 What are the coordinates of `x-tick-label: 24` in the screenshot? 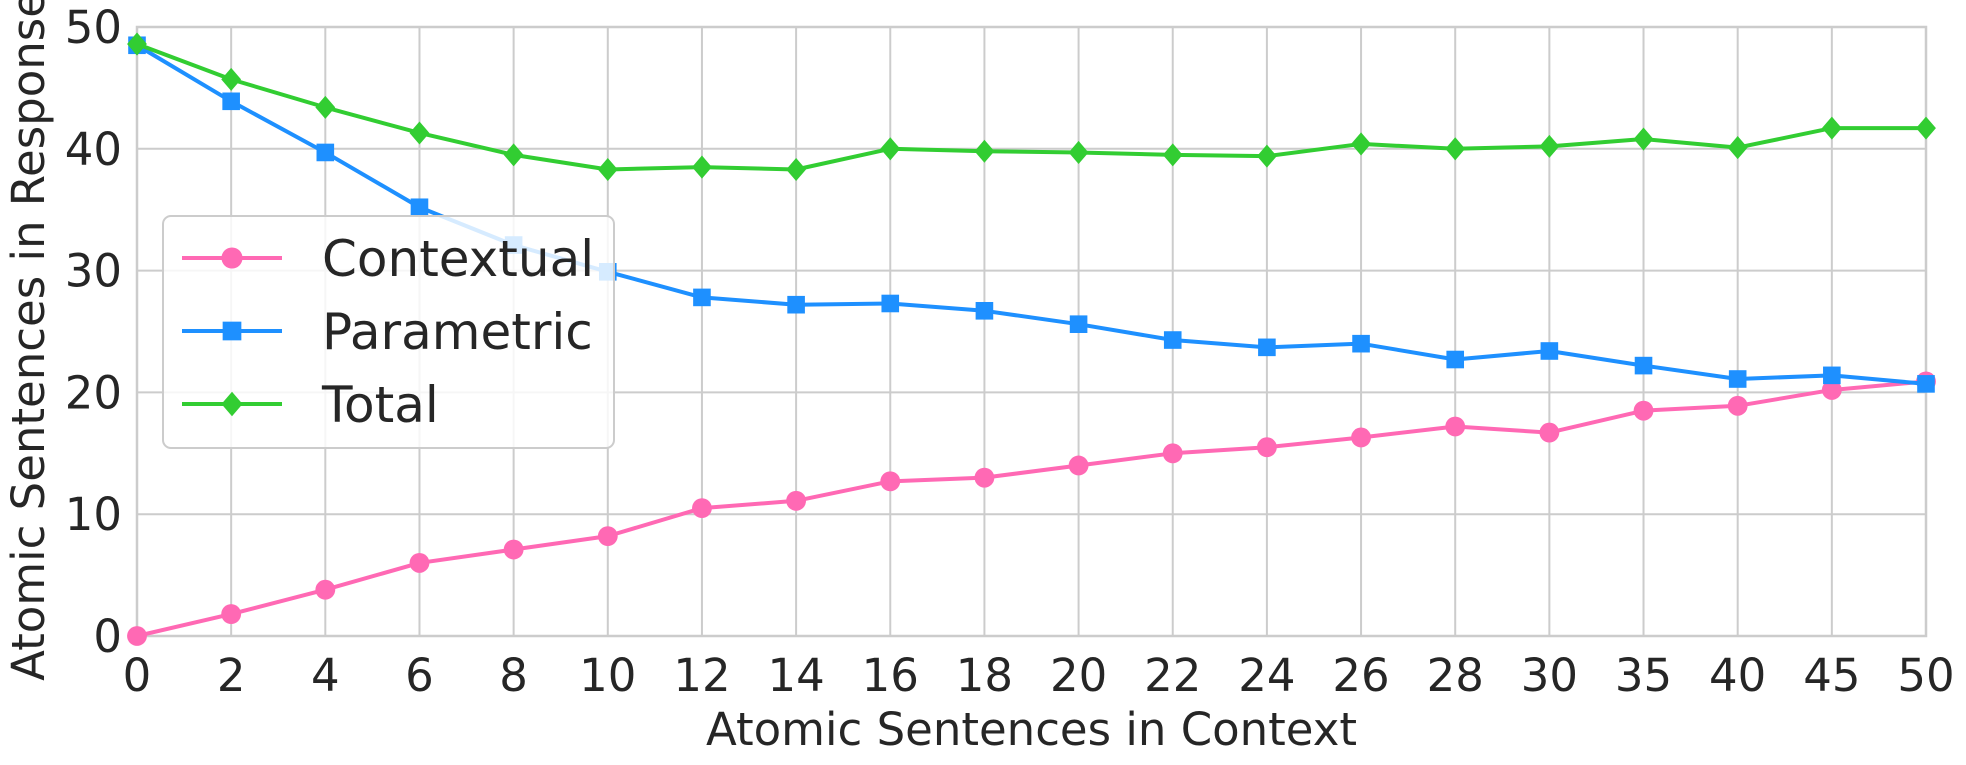 It's located at (1266, 675).